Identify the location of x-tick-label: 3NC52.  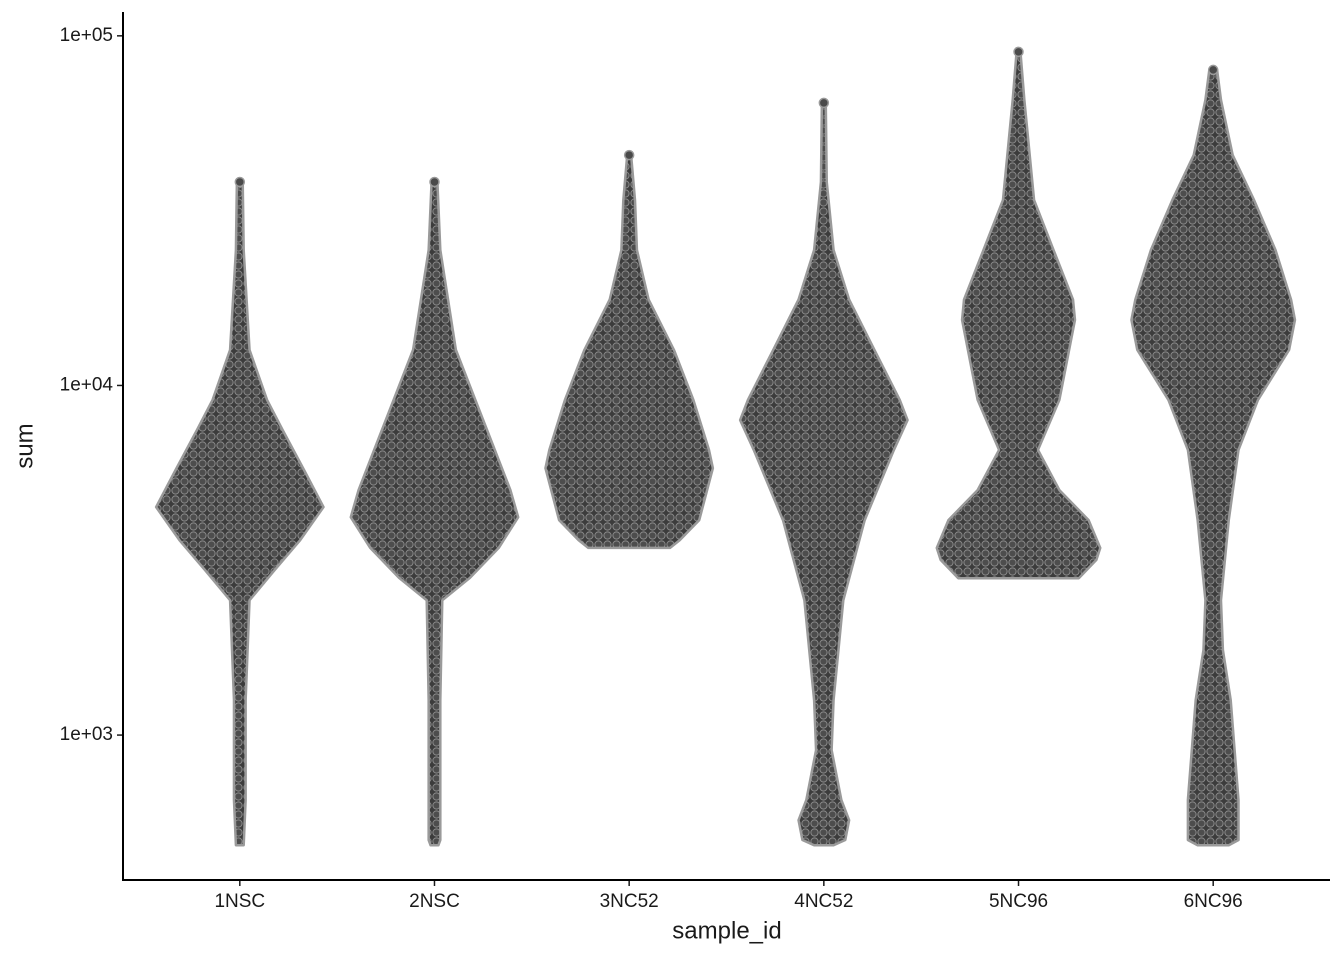
(629, 901).